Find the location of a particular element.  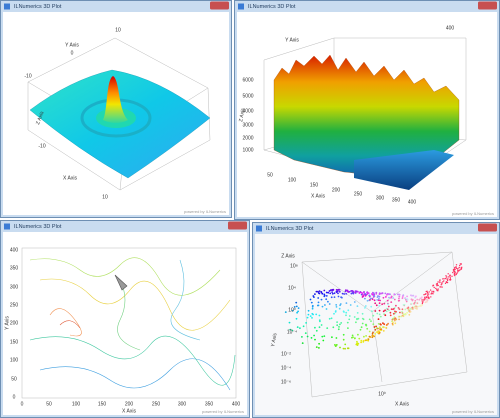

axis-label: -10 is located at coordinates (41, 146).